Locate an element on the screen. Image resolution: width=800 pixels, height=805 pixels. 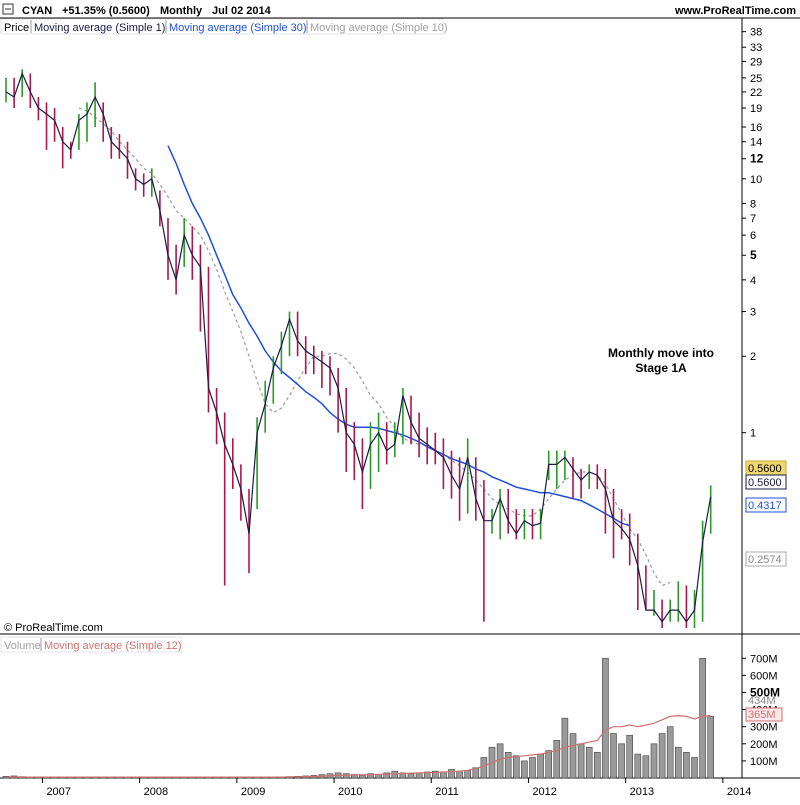
volume-ma-line is located at coordinates (358, 746).